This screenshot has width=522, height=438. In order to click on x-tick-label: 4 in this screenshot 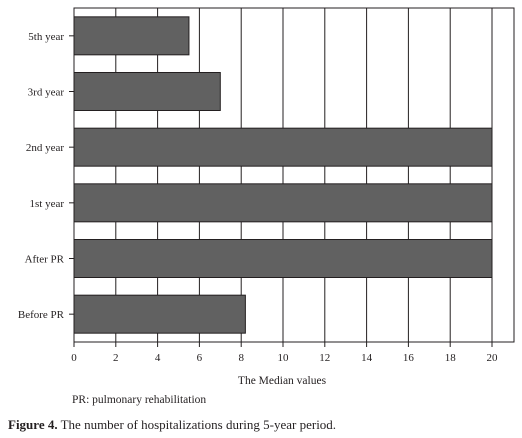, I will do `click(158, 358)`.